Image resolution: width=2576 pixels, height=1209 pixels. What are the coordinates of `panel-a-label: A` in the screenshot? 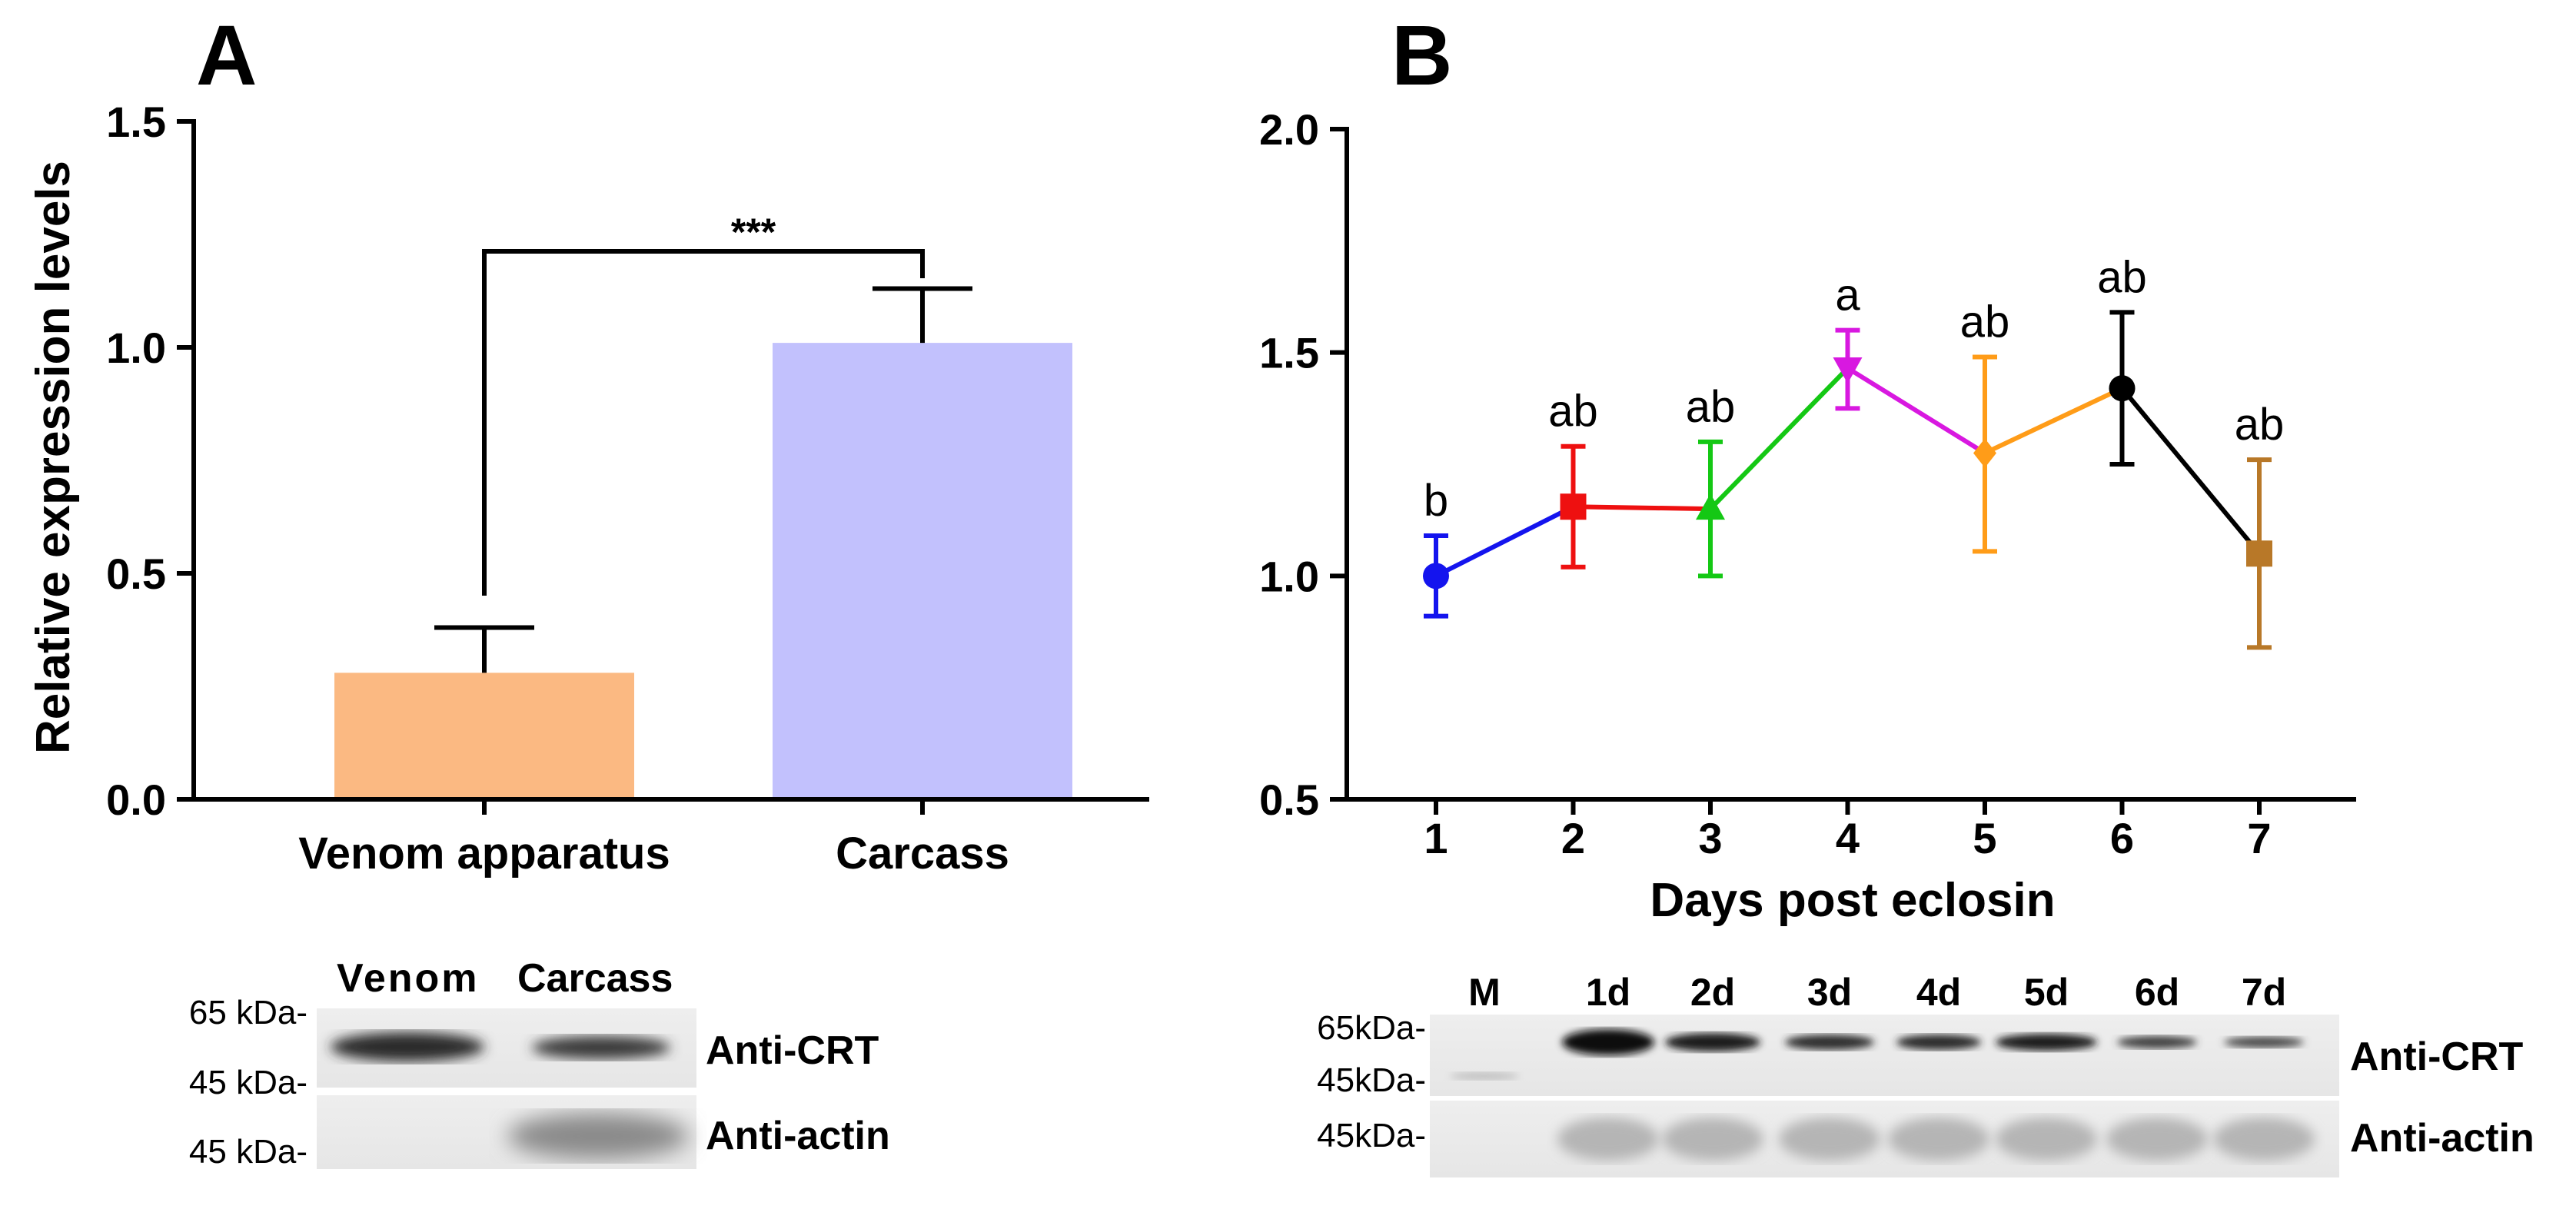 It's located at (227, 55).